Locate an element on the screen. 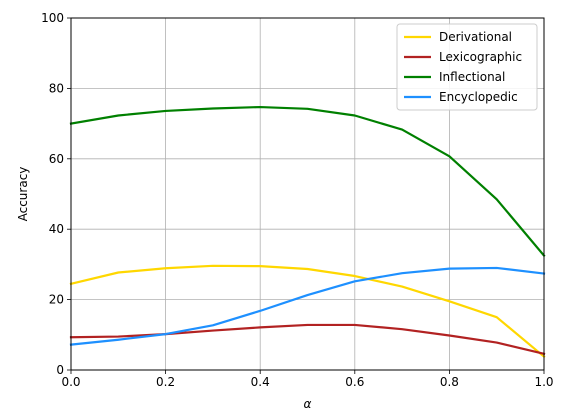 The image size is (570, 419). legend-label: Inflectional is located at coordinates (472, 77).